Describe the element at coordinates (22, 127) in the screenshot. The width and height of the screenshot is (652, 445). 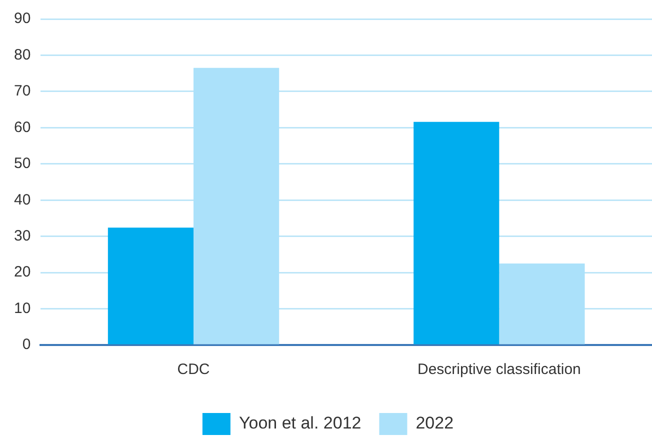
I see `y-tick-label: 60` at that location.